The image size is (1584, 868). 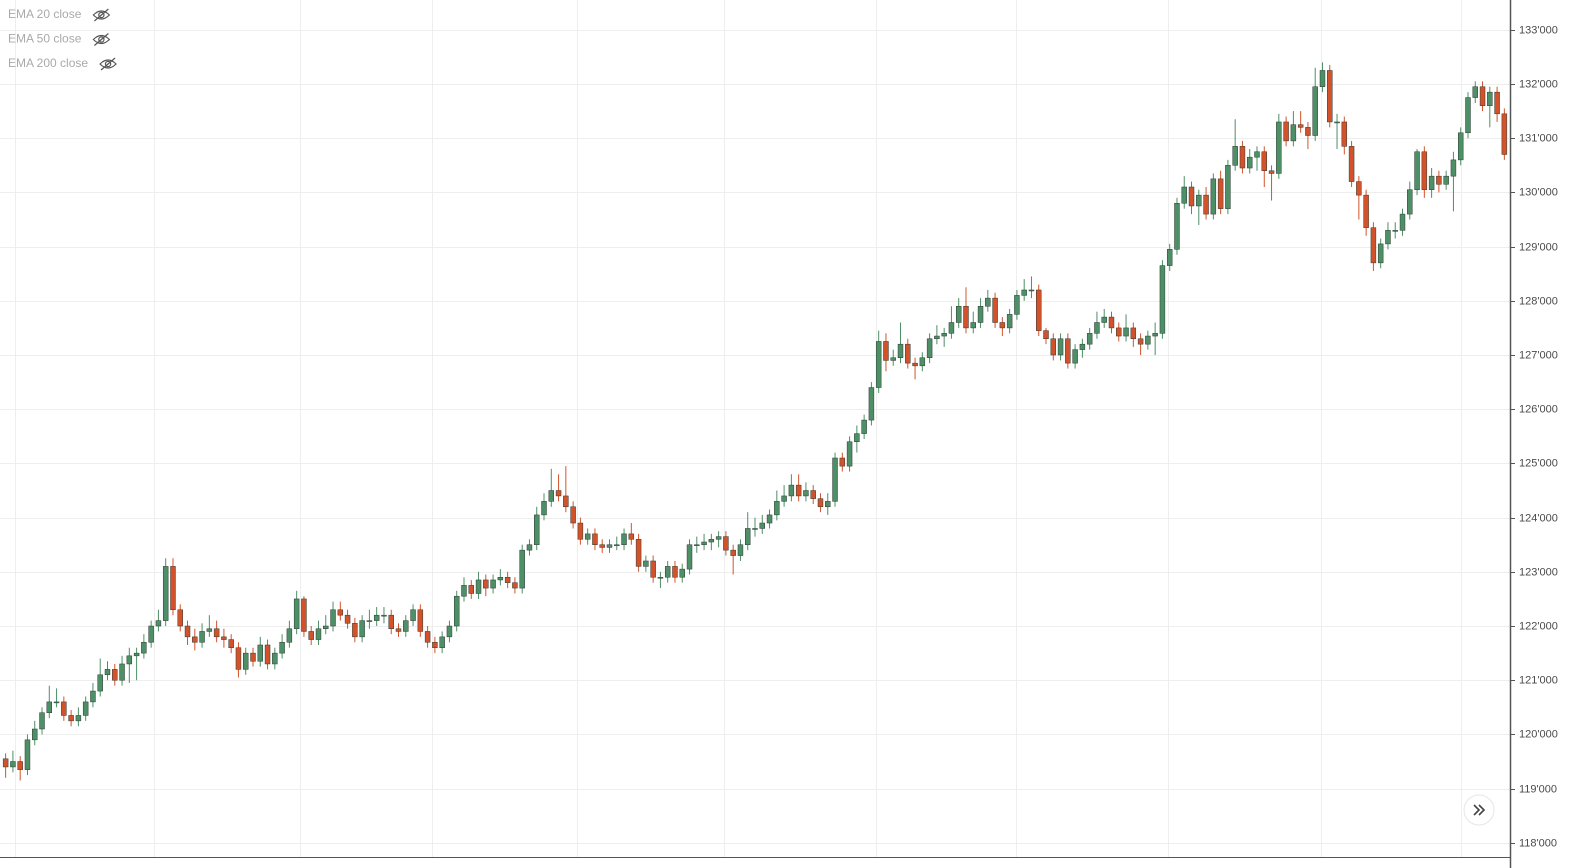 What do you see at coordinates (1538, 518) in the screenshot?
I see `y-tick-label: 124'000` at bounding box center [1538, 518].